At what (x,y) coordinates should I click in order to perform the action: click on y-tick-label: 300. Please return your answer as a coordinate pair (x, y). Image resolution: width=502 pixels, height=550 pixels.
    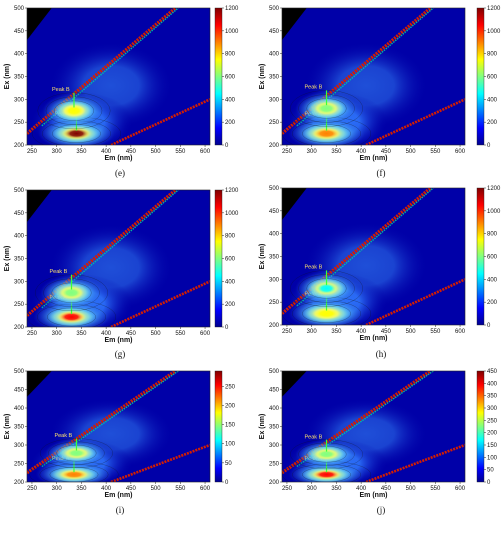
    Looking at the image, I should click on (19, 282).